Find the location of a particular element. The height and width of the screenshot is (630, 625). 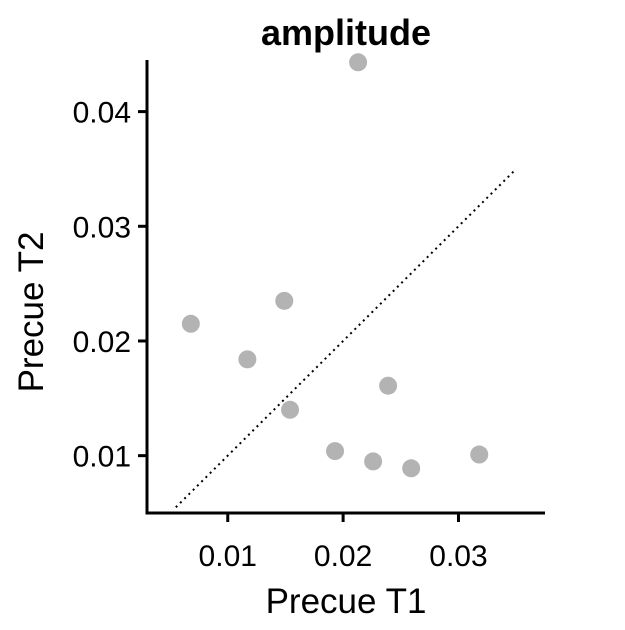

chart-title: amplitude is located at coordinates (346, 32).